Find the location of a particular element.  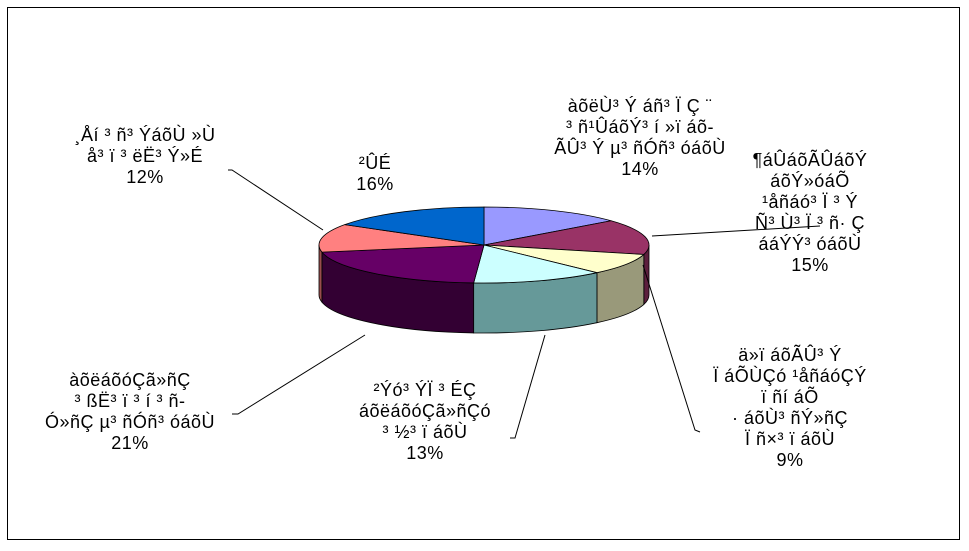

slice-label-line: Ï ñ×³ ï áõÙ is located at coordinates (790, 439).